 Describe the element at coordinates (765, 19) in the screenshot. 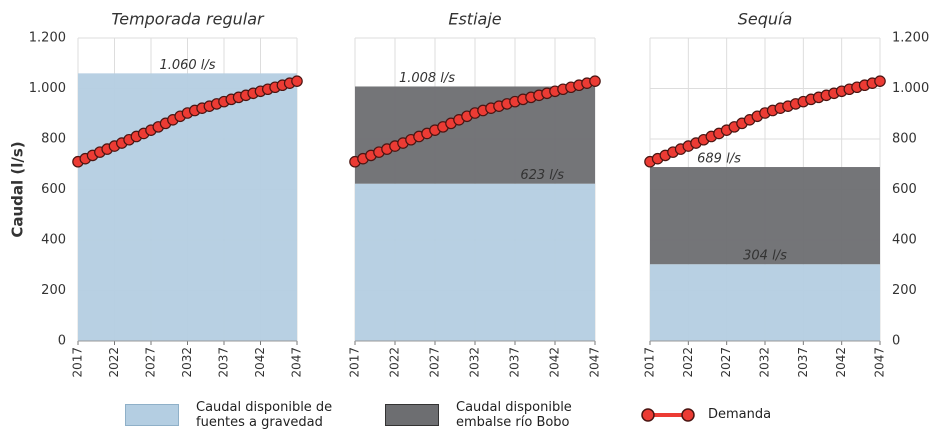

I see `panel-title: Sequía` at that location.